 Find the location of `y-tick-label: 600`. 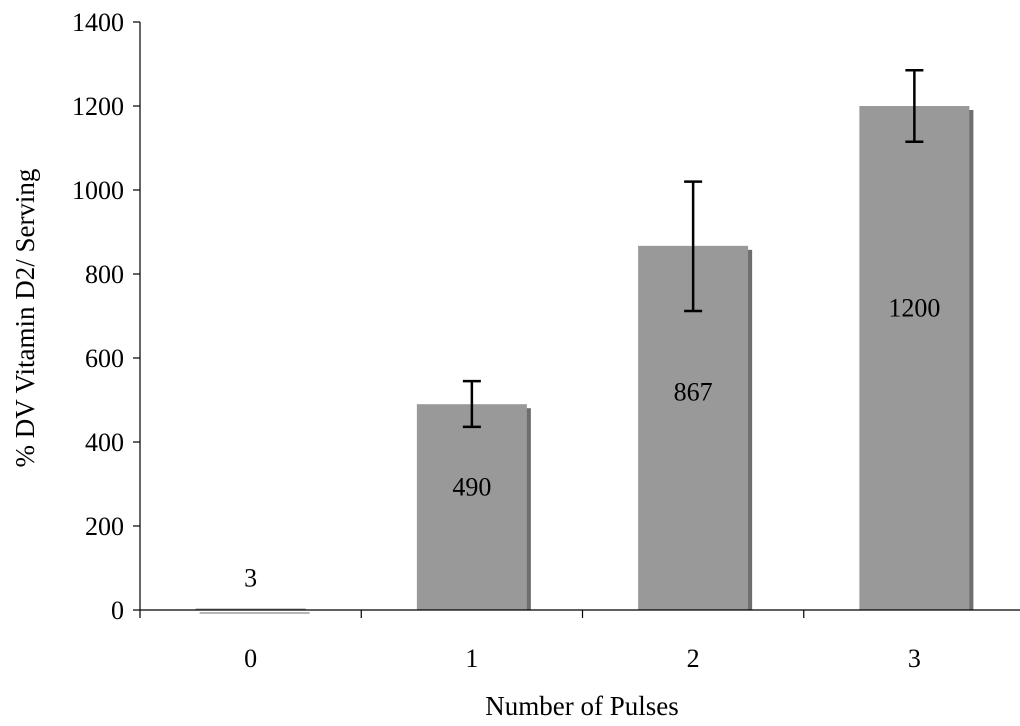

y-tick-label: 600 is located at coordinates (104, 358).